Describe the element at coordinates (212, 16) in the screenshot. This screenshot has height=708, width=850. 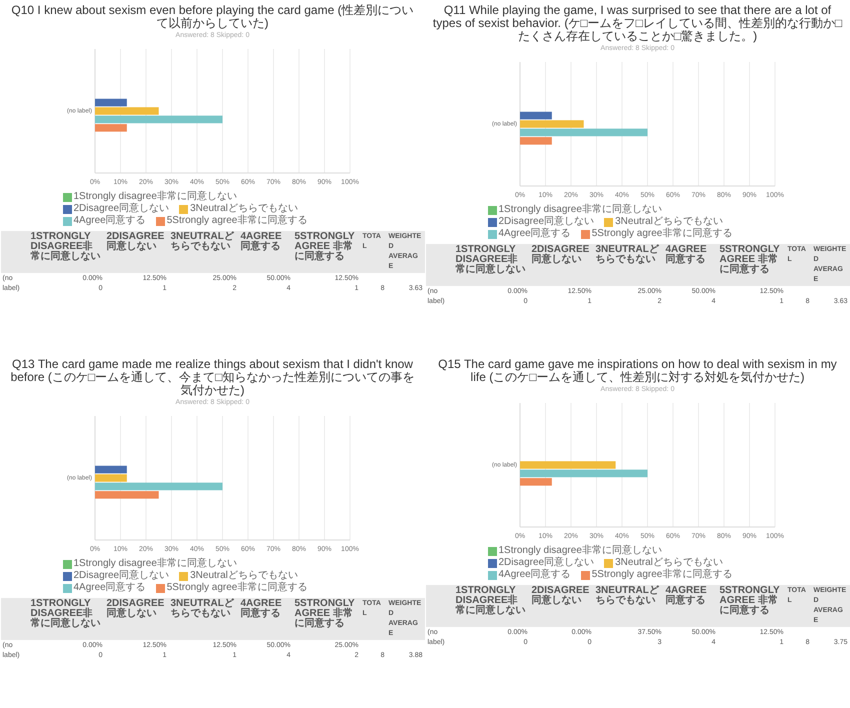
I see `chart-title: Q10 I knew about sexism even before playing the card game (性差別について以前からしていた)` at that location.